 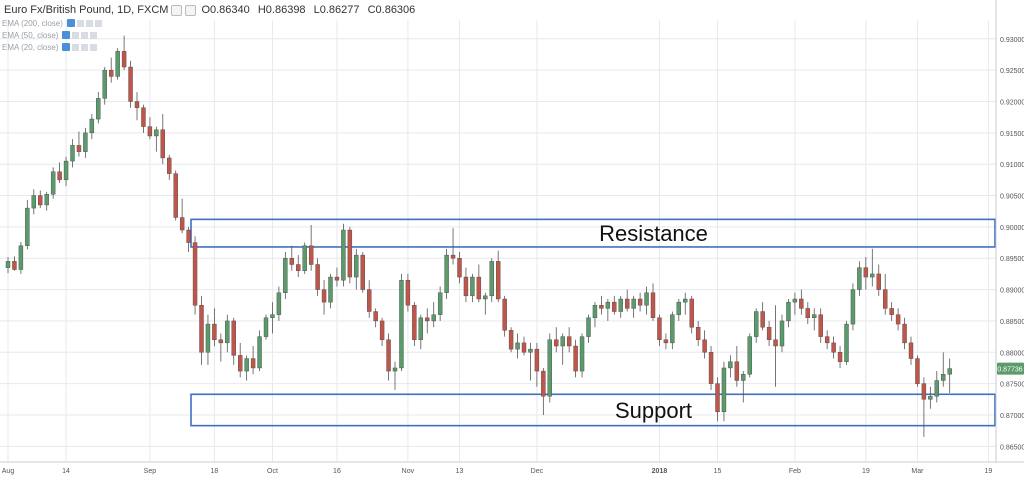 What do you see at coordinates (336, 10) in the screenshot?
I see `low-value: L0.86277` at bounding box center [336, 10].